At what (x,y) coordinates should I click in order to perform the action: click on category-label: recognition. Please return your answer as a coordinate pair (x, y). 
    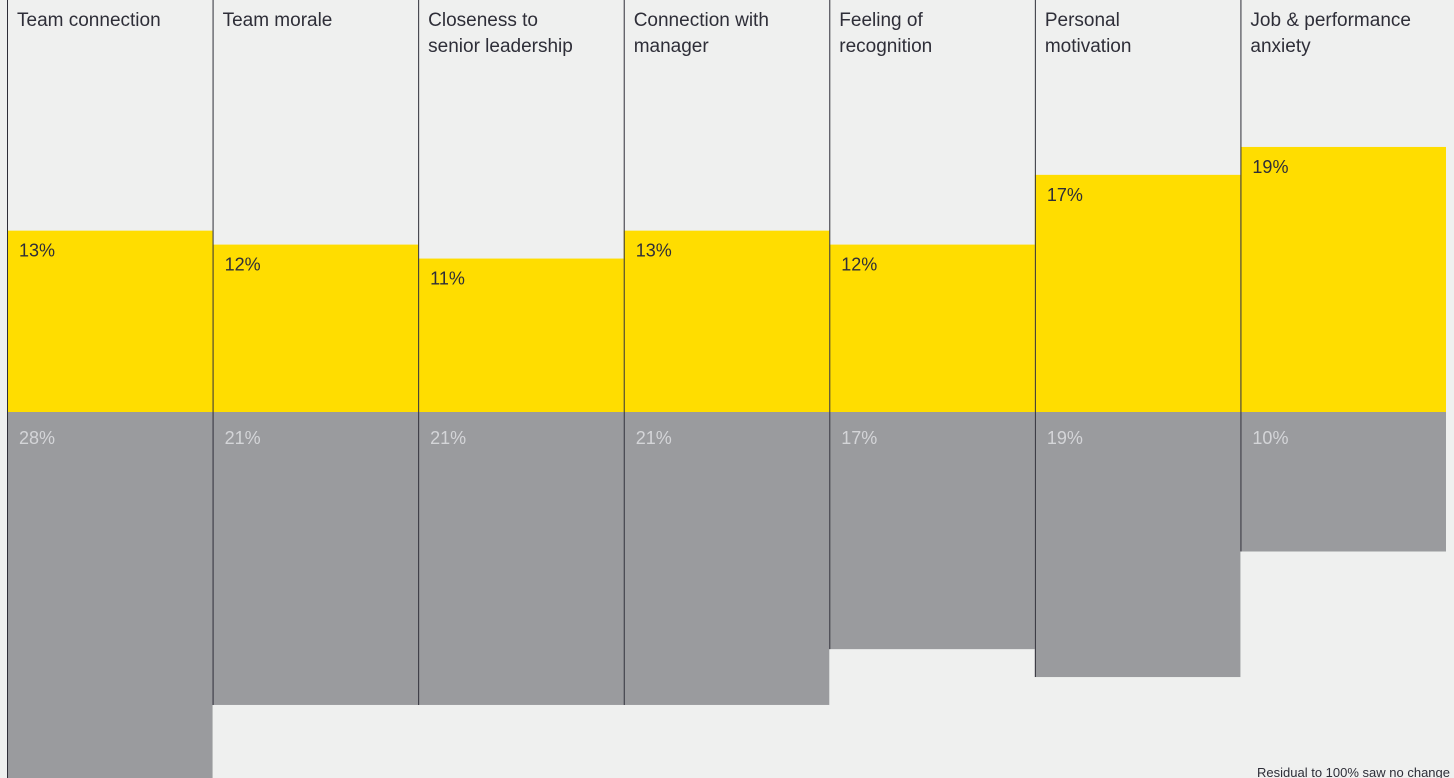
    Looking at the image, I should click on (885, 46).